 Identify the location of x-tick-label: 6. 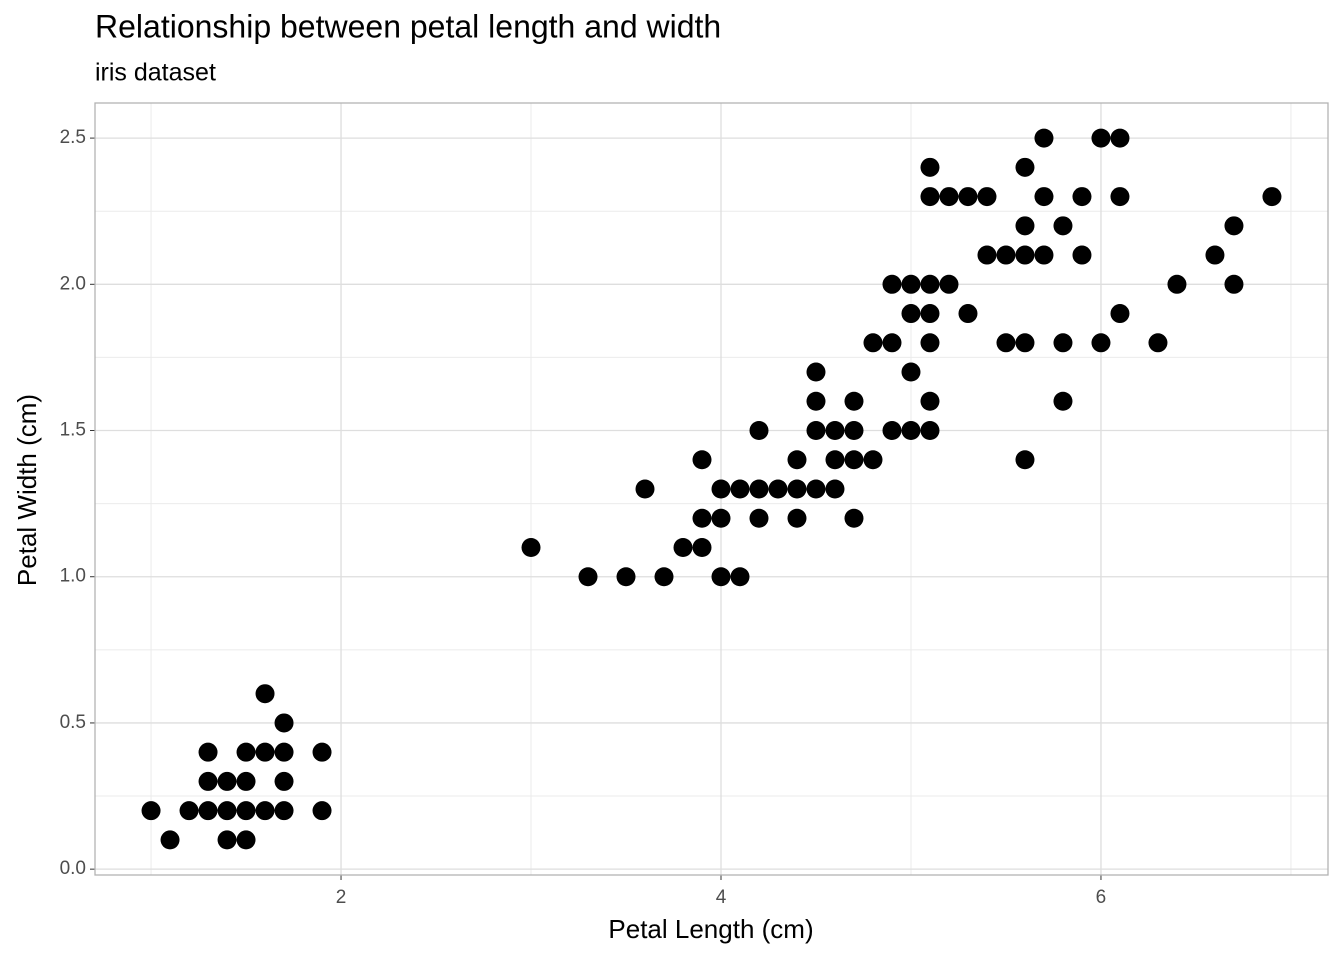
(1101, 897).